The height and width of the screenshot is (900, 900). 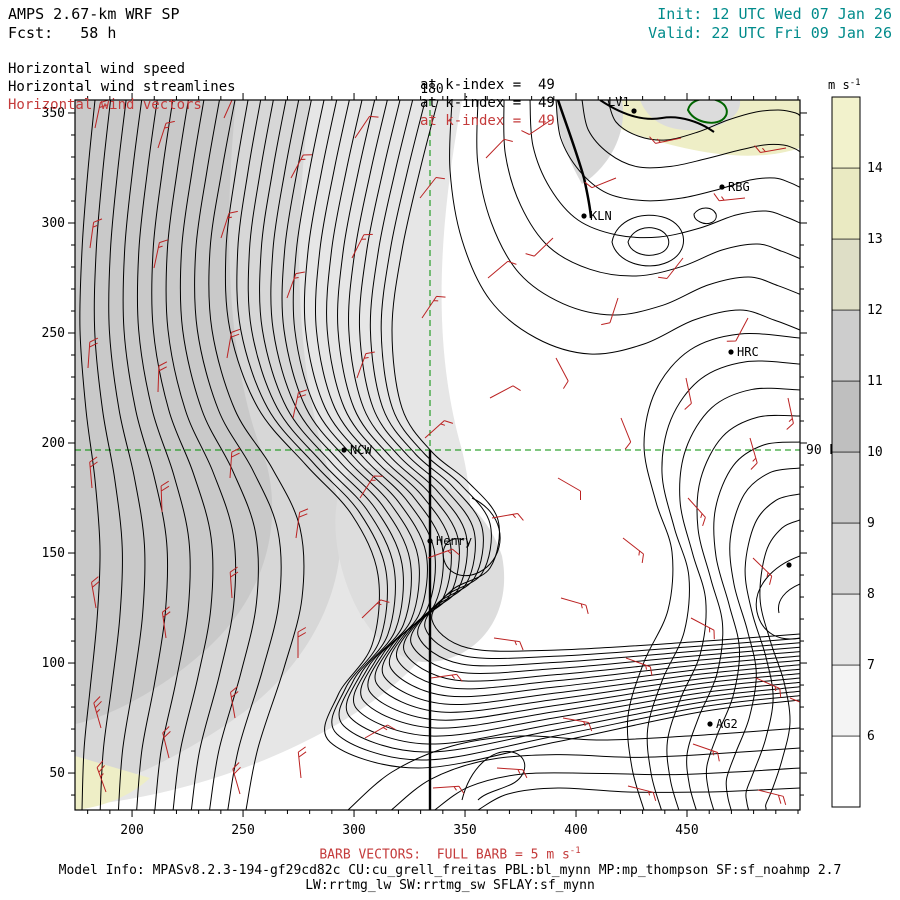 What do you see at coordinates (875, 239) in the screenshot?
I see `colorbar-tick-label: 13` at bounding box center [875, 239].